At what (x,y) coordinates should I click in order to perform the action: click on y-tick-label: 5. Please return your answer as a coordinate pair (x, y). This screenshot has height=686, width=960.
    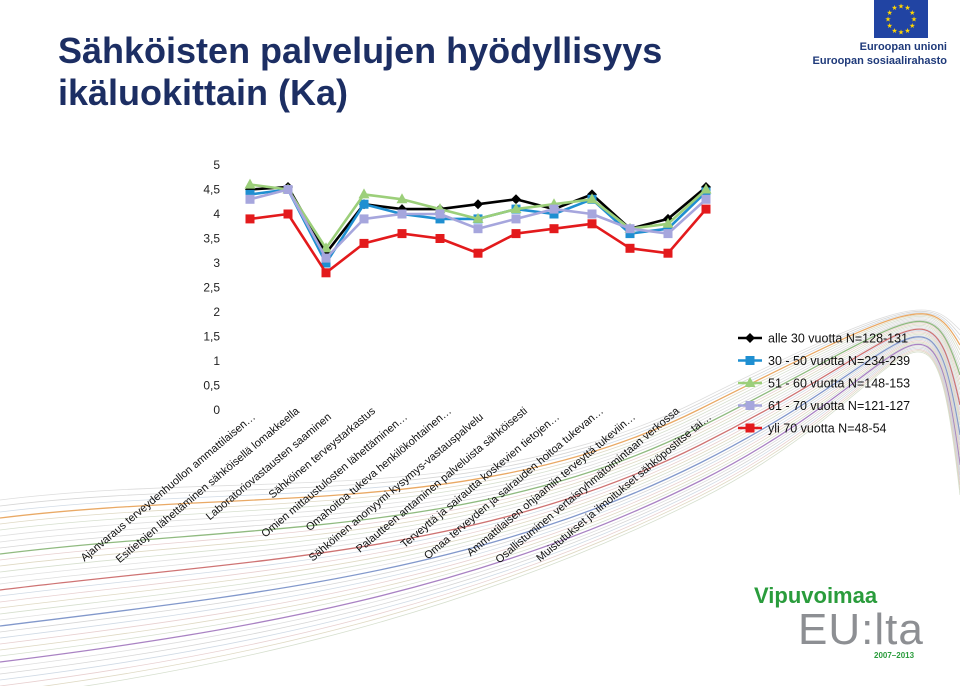
    Looking at the image, I should click on (216, 165).